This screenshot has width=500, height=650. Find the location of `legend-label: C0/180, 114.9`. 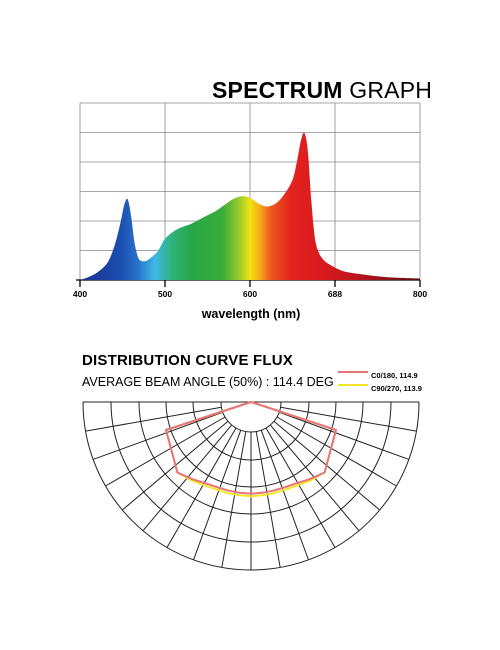

legend-label: C0/180, 114.9 is located at coordinates (394, 375).